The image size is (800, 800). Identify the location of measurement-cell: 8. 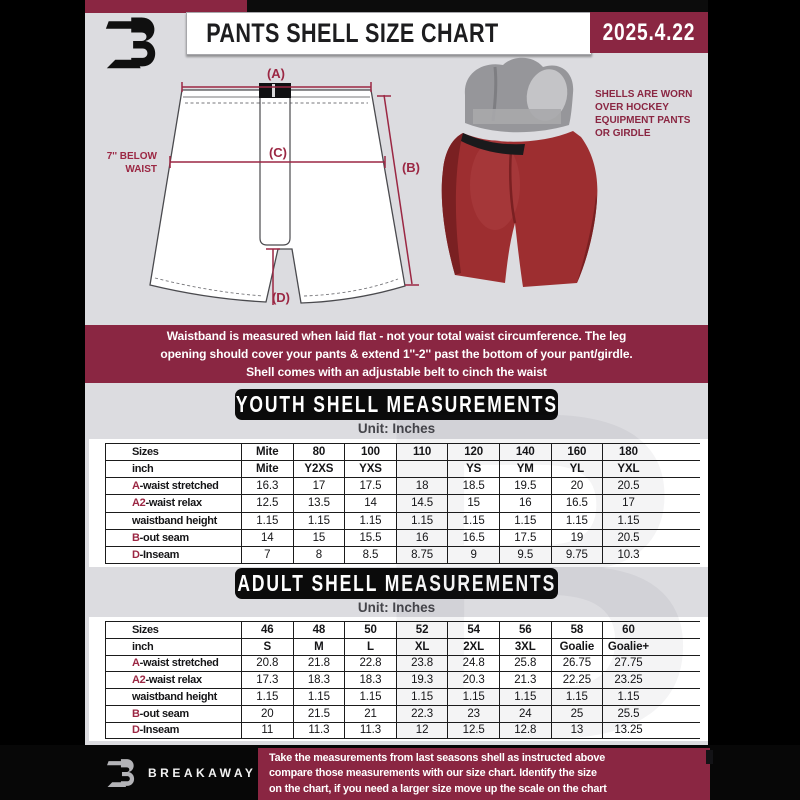
(318, 555).